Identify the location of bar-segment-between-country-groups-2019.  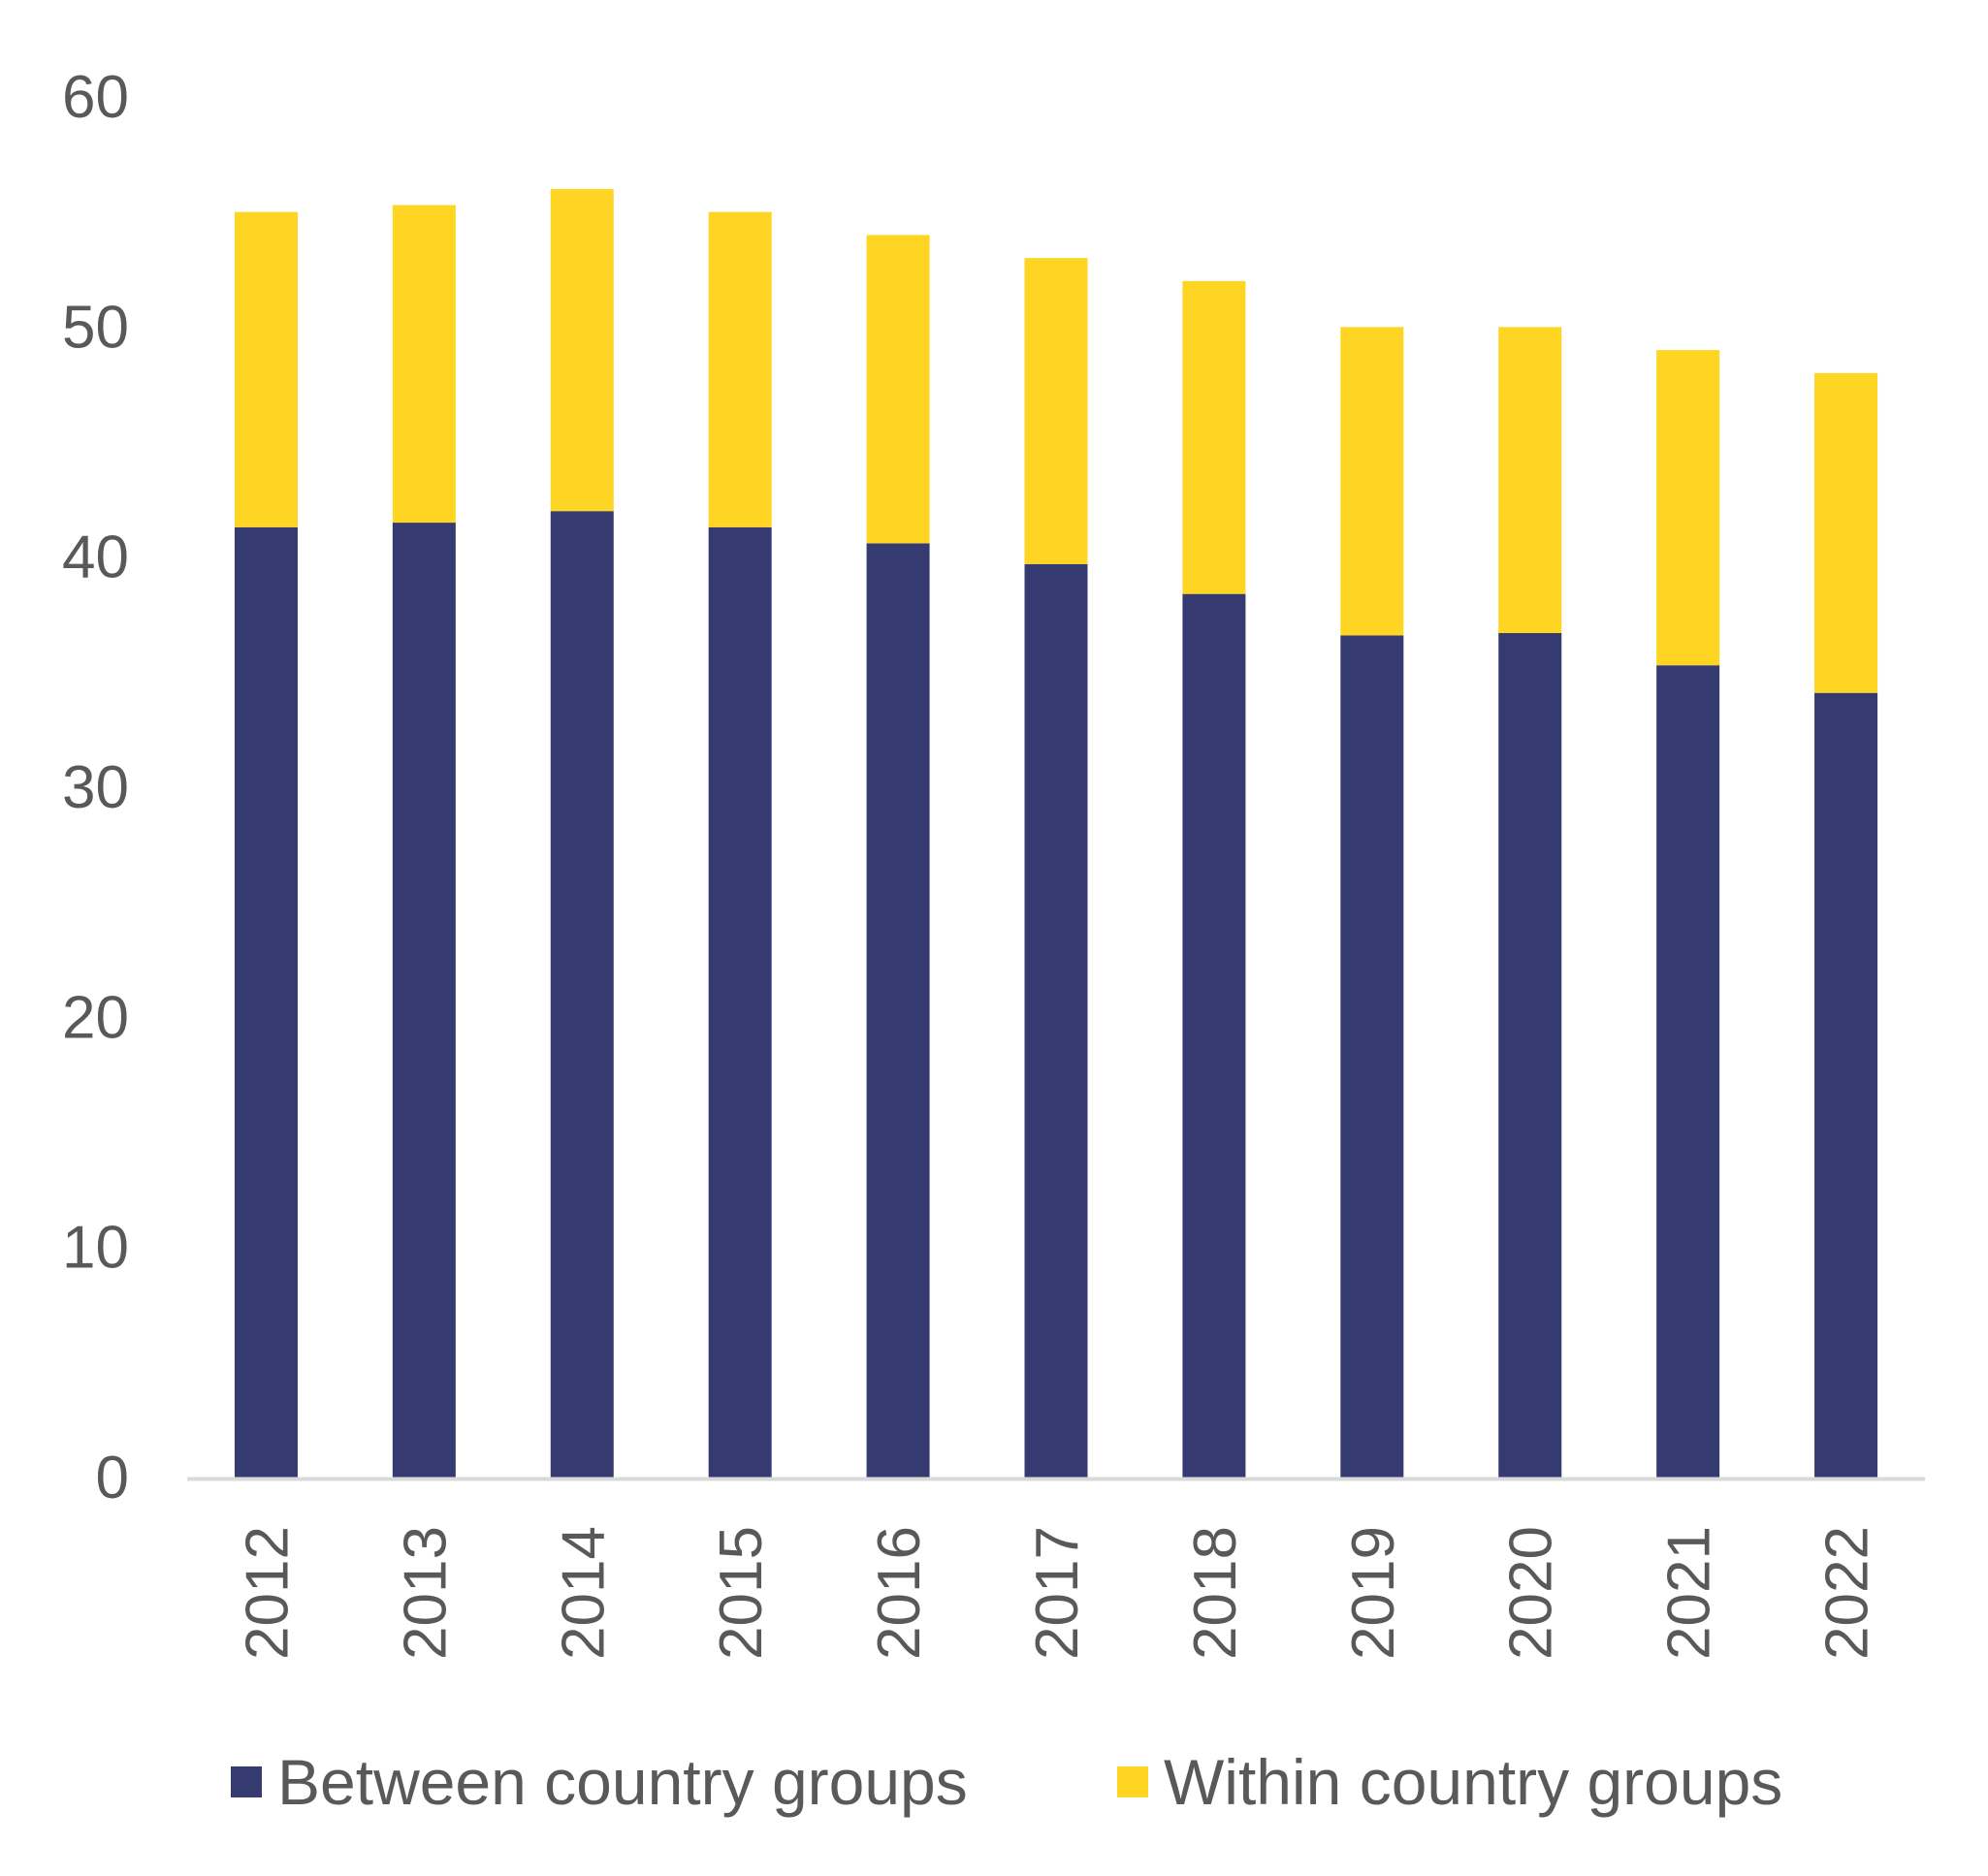
(1372, 1056).